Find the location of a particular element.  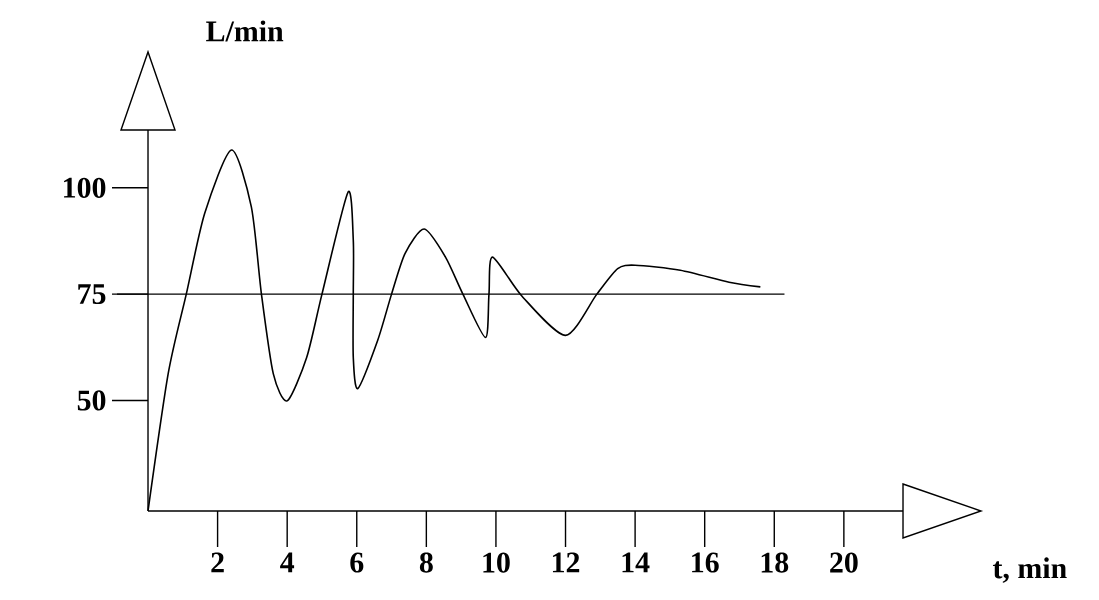

x-axis-title: t, min is located at coordinates (1029, 570).